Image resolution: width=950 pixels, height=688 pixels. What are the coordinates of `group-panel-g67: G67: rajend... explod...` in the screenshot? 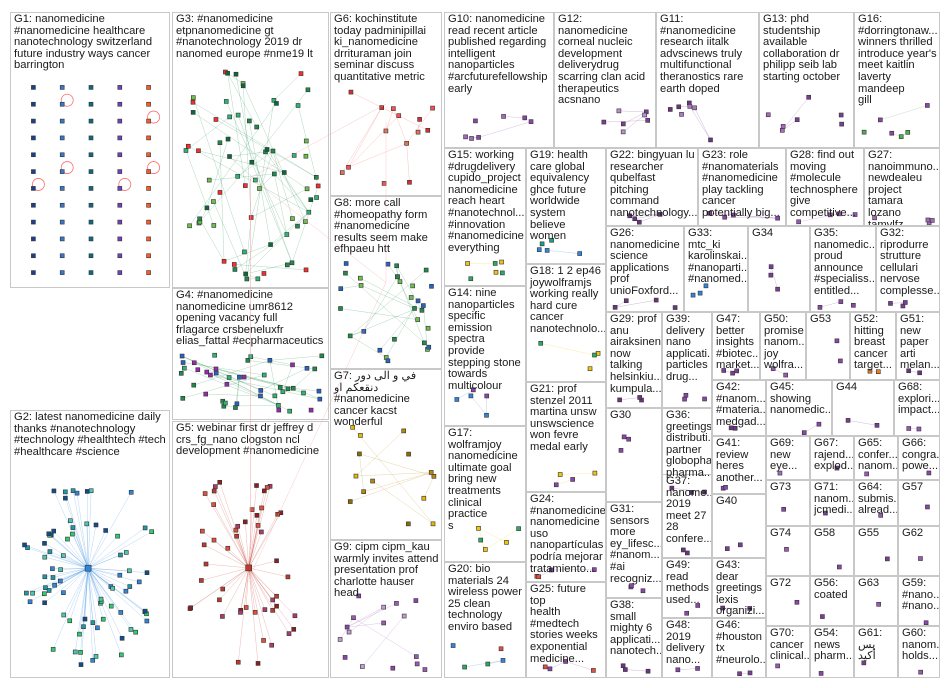 It's located at (832, 458).